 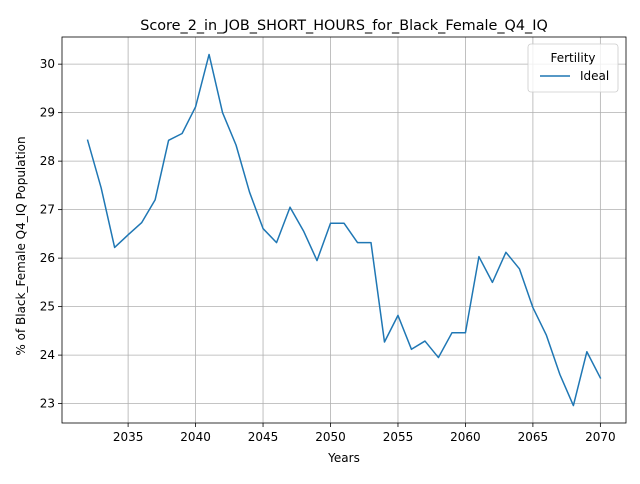 I want to click on x-tick-label: 2055, so click(x=398, y=437).